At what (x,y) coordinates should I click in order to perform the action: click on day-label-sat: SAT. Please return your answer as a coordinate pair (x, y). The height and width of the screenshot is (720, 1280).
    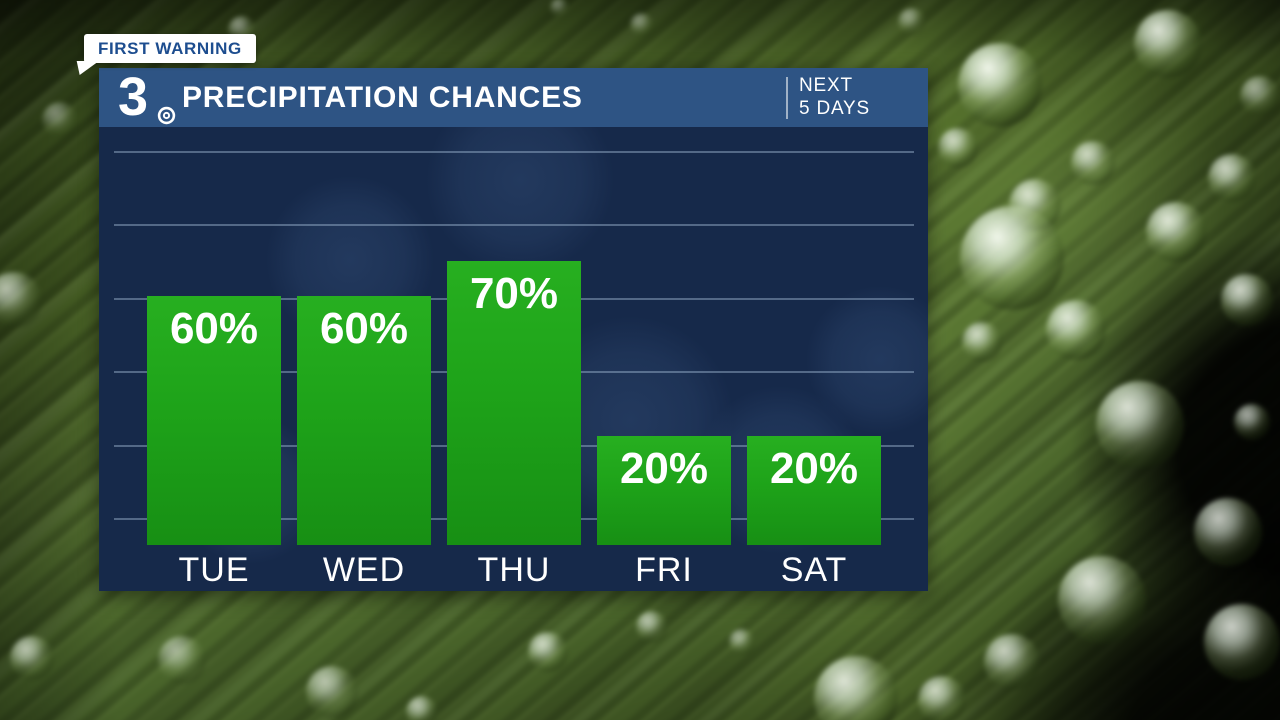
    Looking at the image, I should click on (814, 570).